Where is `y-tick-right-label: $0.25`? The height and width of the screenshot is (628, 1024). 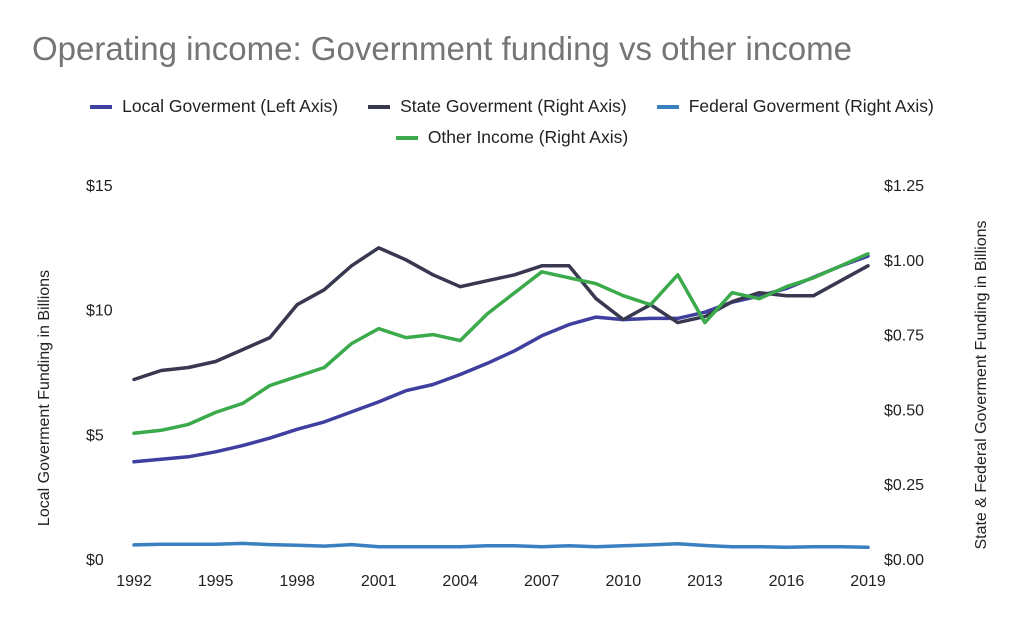
y-tick-right-label: $0.25 is located at coordinates (904, 485).